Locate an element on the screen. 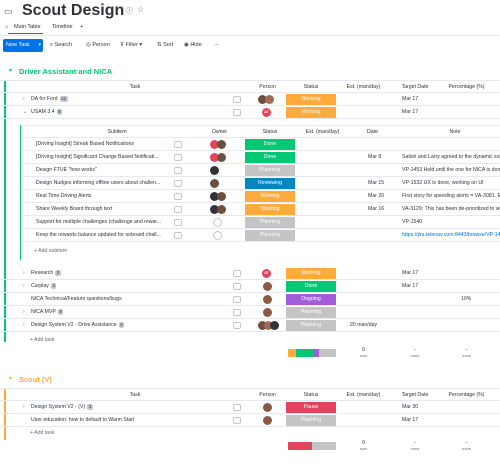 The width and height of the screenshot is (500, 466). subitem-date: Mar 20 is located at coordinates (376, 196).